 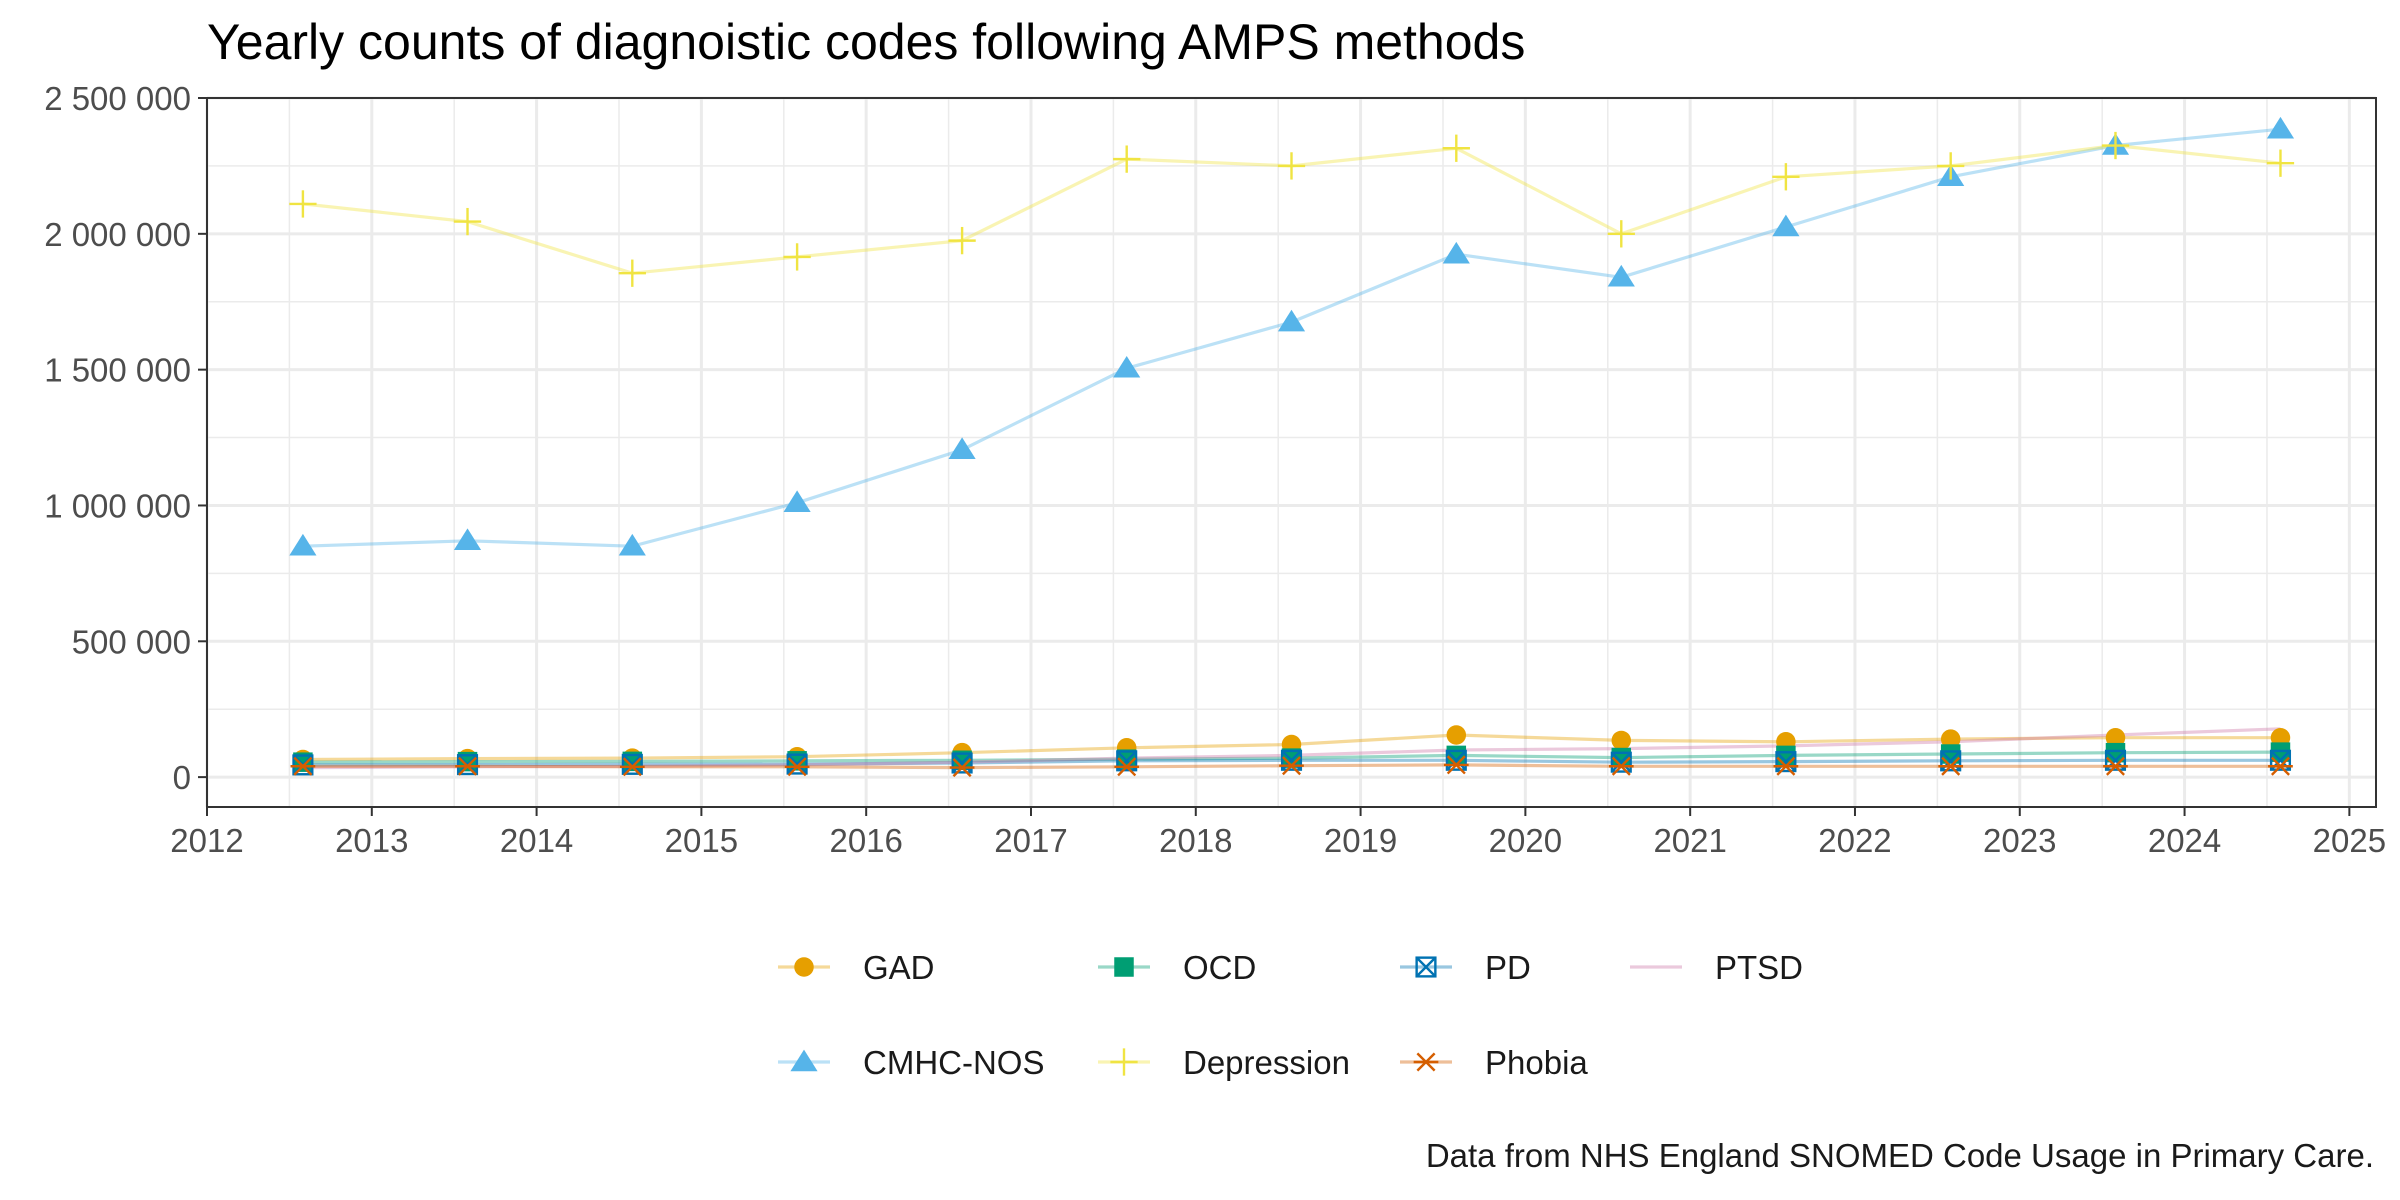 What do you see at coordinates (371, 840) in the screenshot?
I see `x-tick-label: 2013` at bounding box center [371, 840].